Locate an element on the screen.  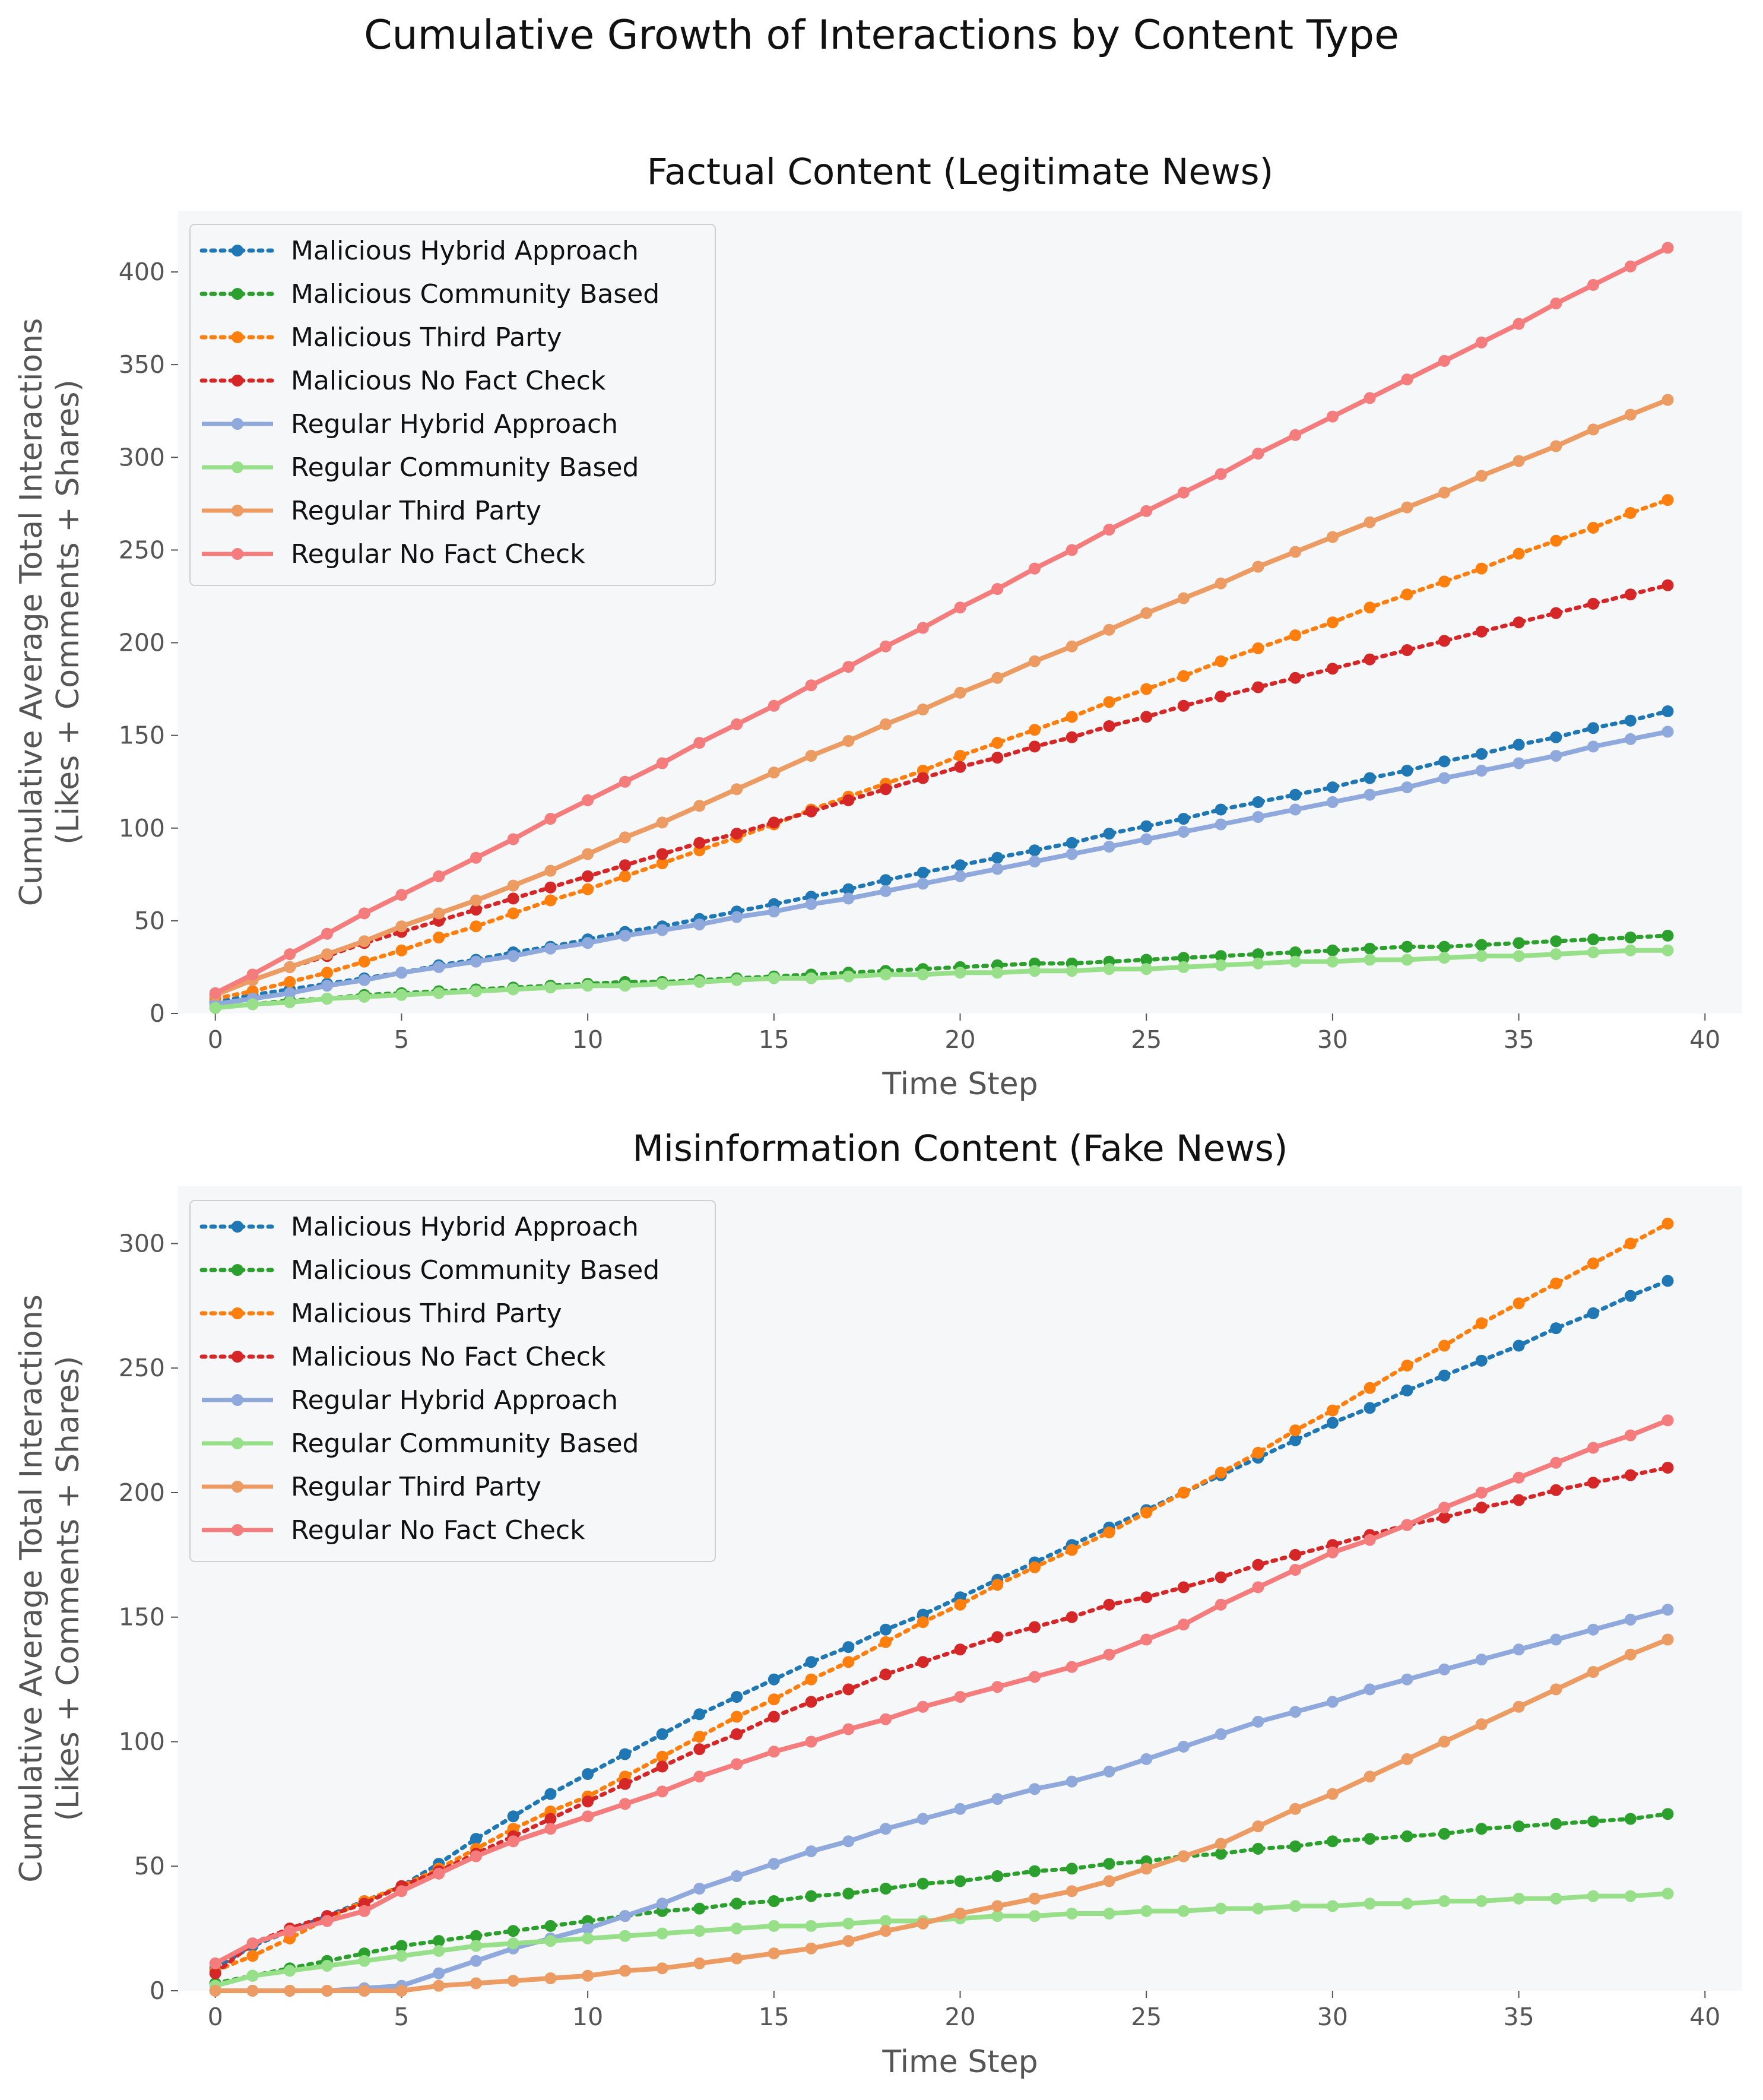
legend-box is located at coordinates (452, 1381).